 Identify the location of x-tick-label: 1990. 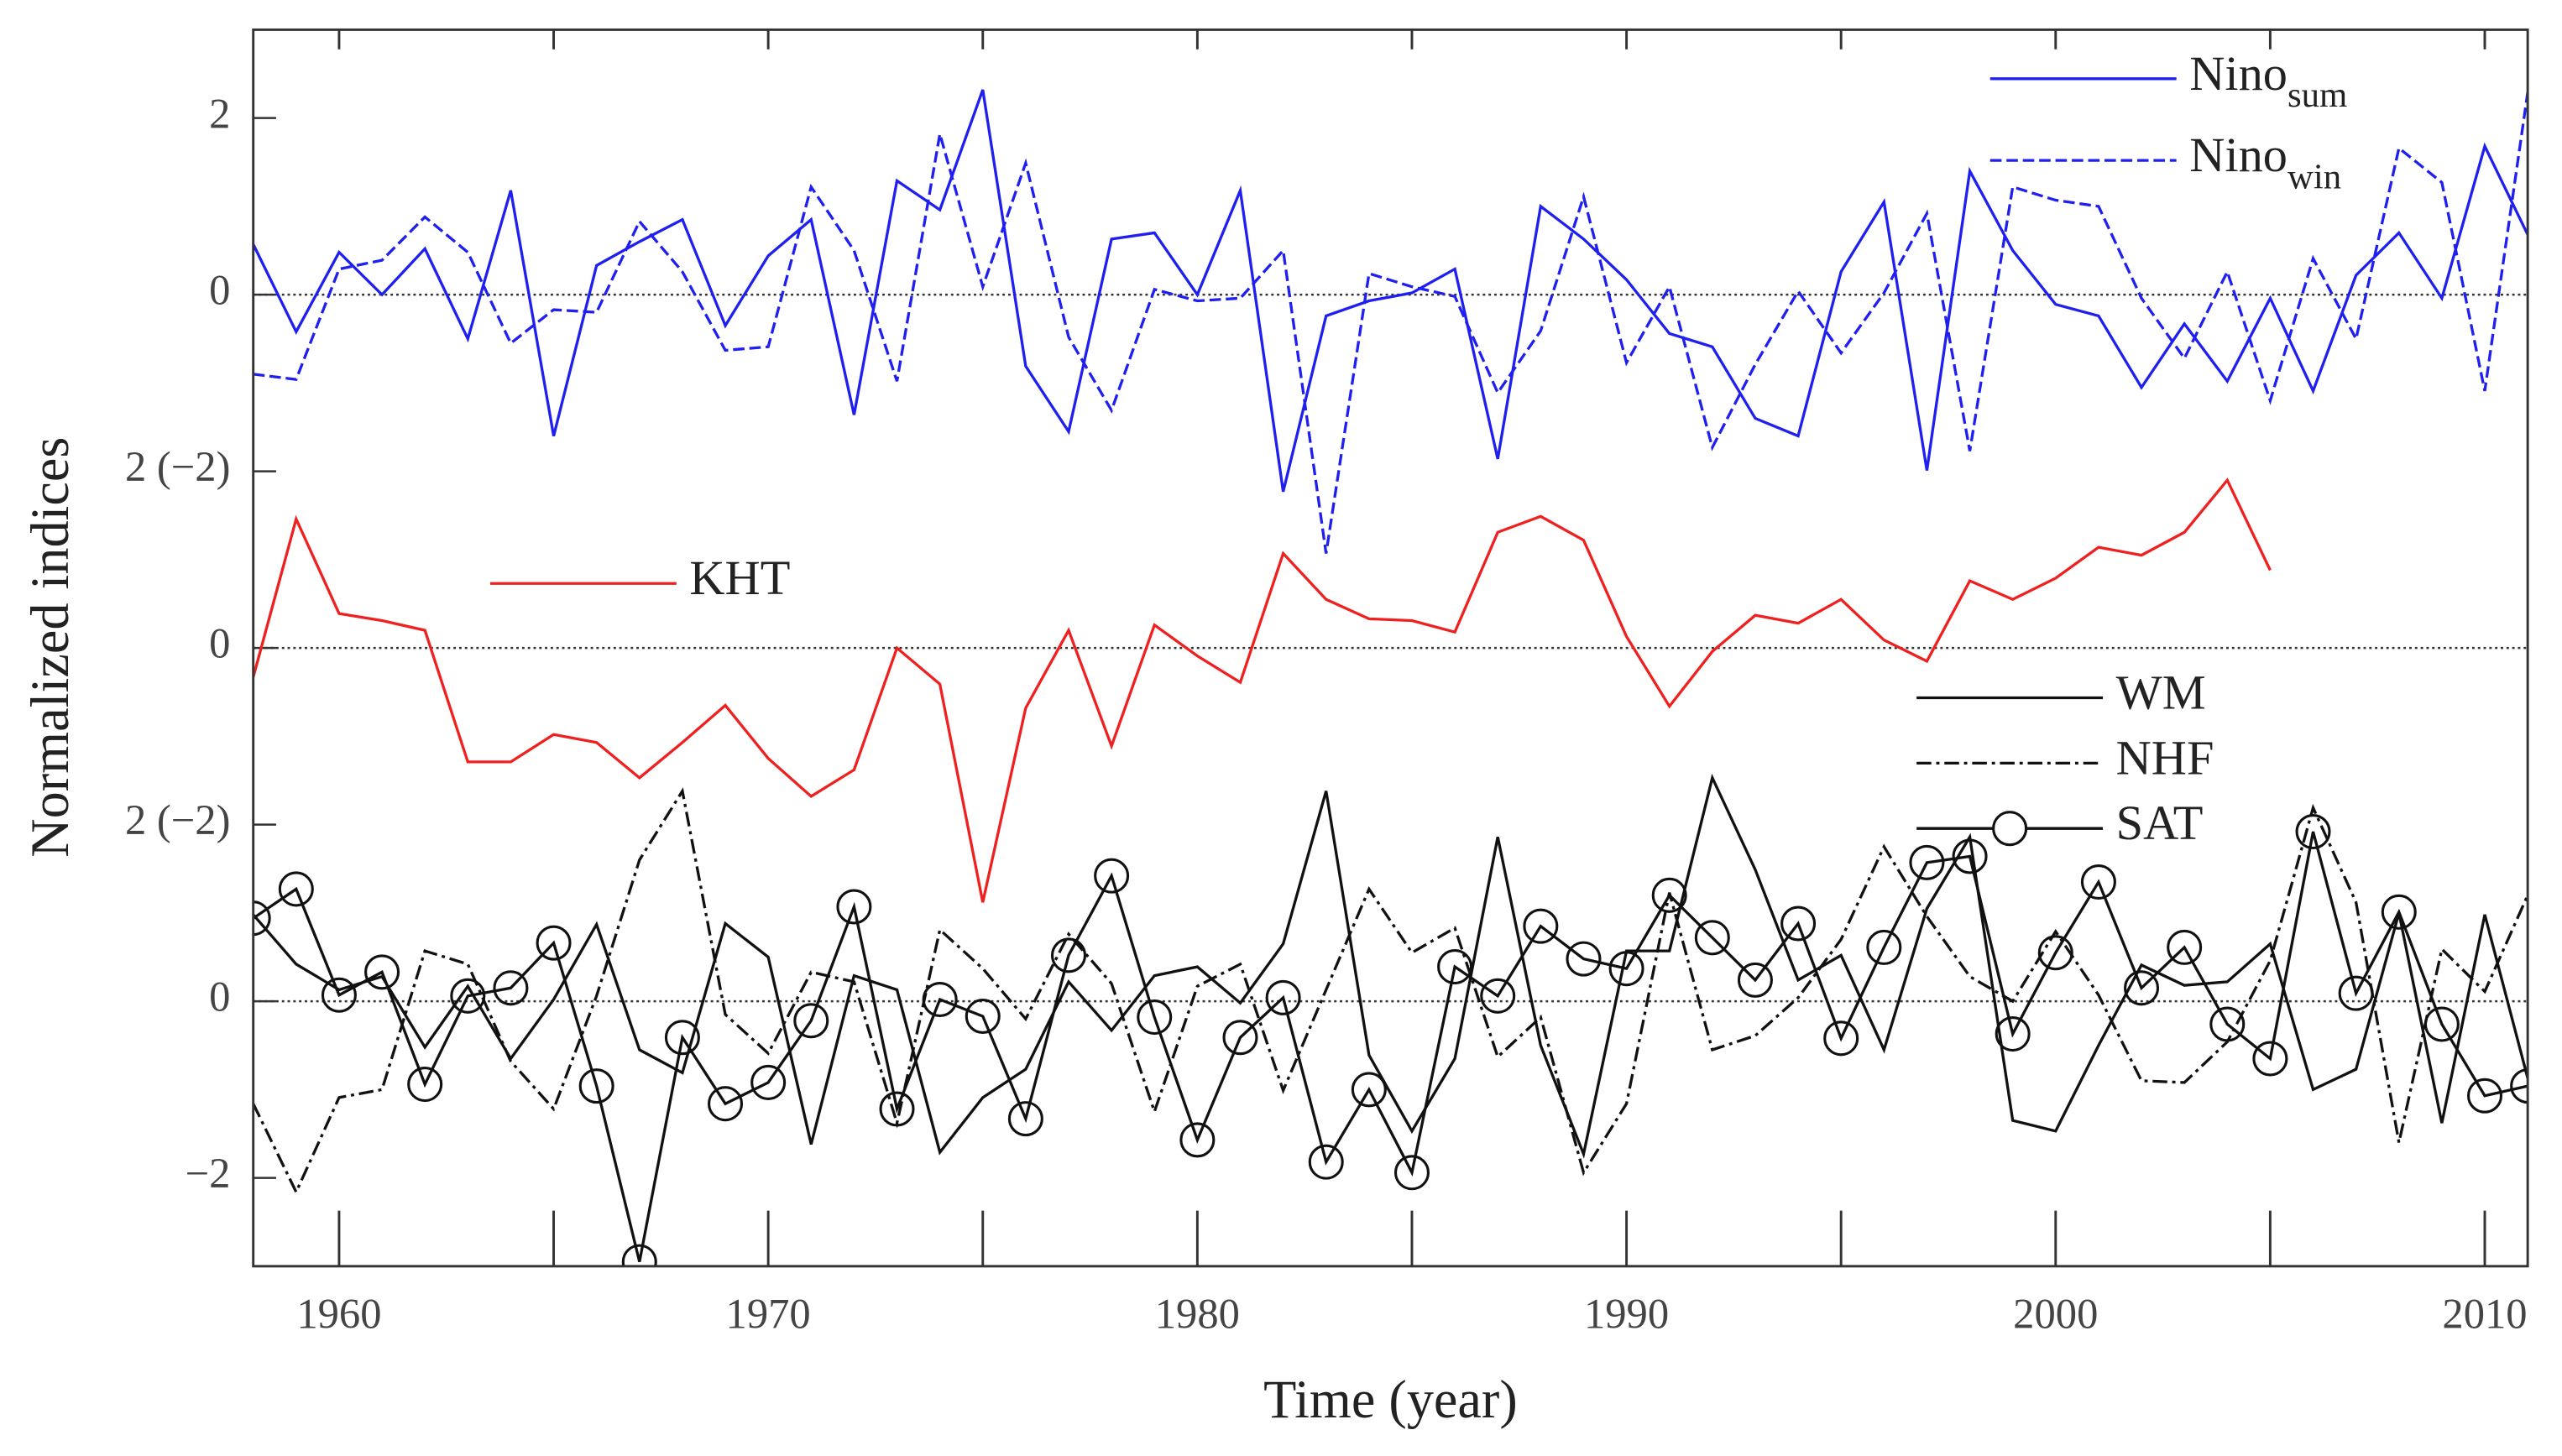
(1626, 1314).